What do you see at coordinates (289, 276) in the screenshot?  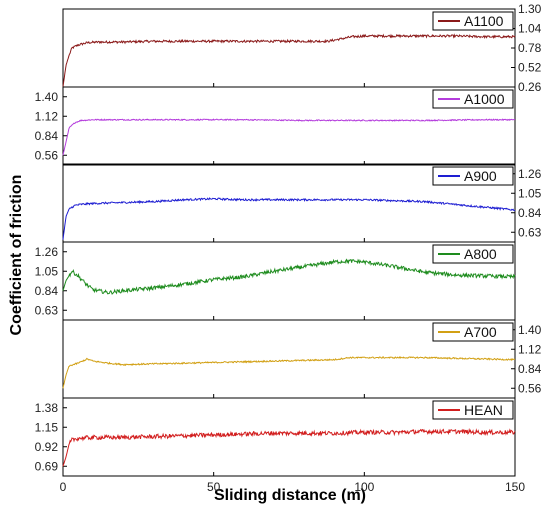 I see `series-line-a800` at bounding box center [289, 276].